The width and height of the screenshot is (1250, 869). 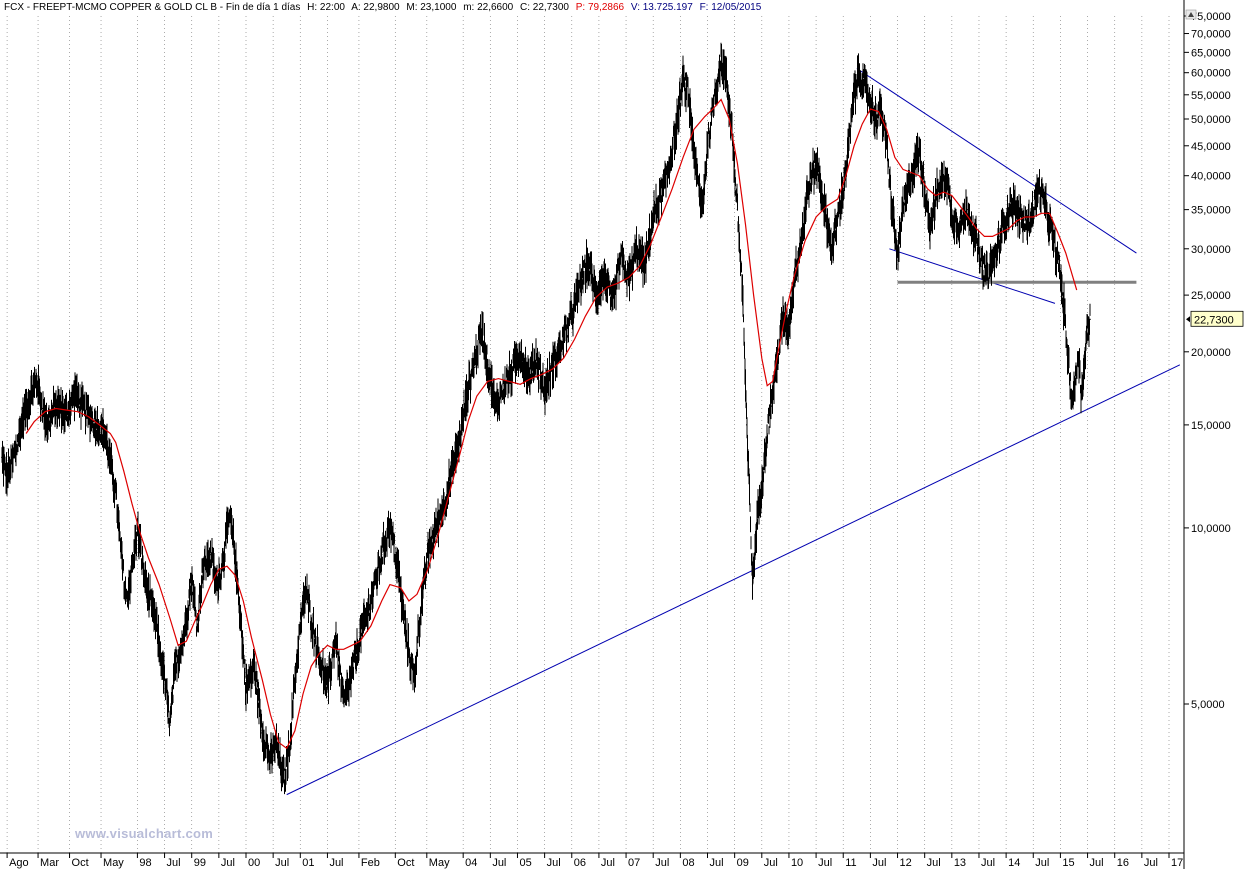 I want to click on y-tick-label: 20,0000, so click(x=1211, y=353).